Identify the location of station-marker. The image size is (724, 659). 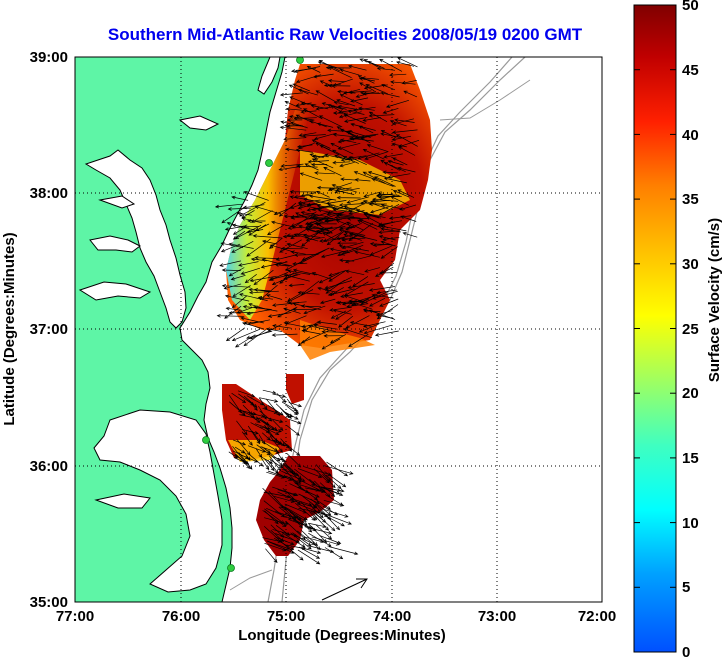
(206, 440).